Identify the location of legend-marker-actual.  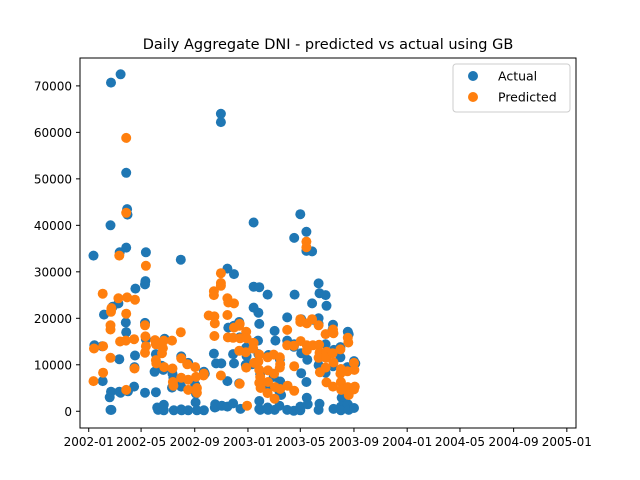
(473, 76).